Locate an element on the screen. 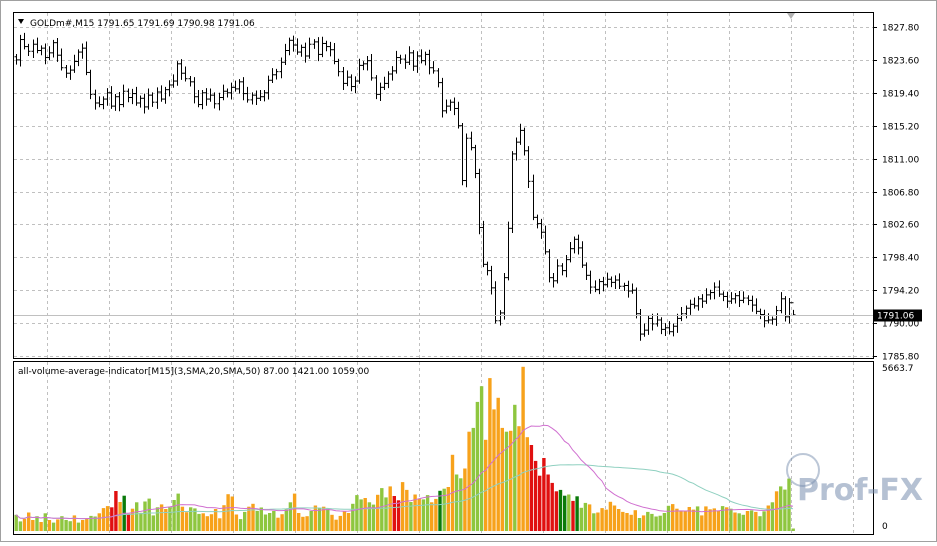  price-axis-label: 1827.80 is located at coordinates (900, 29).